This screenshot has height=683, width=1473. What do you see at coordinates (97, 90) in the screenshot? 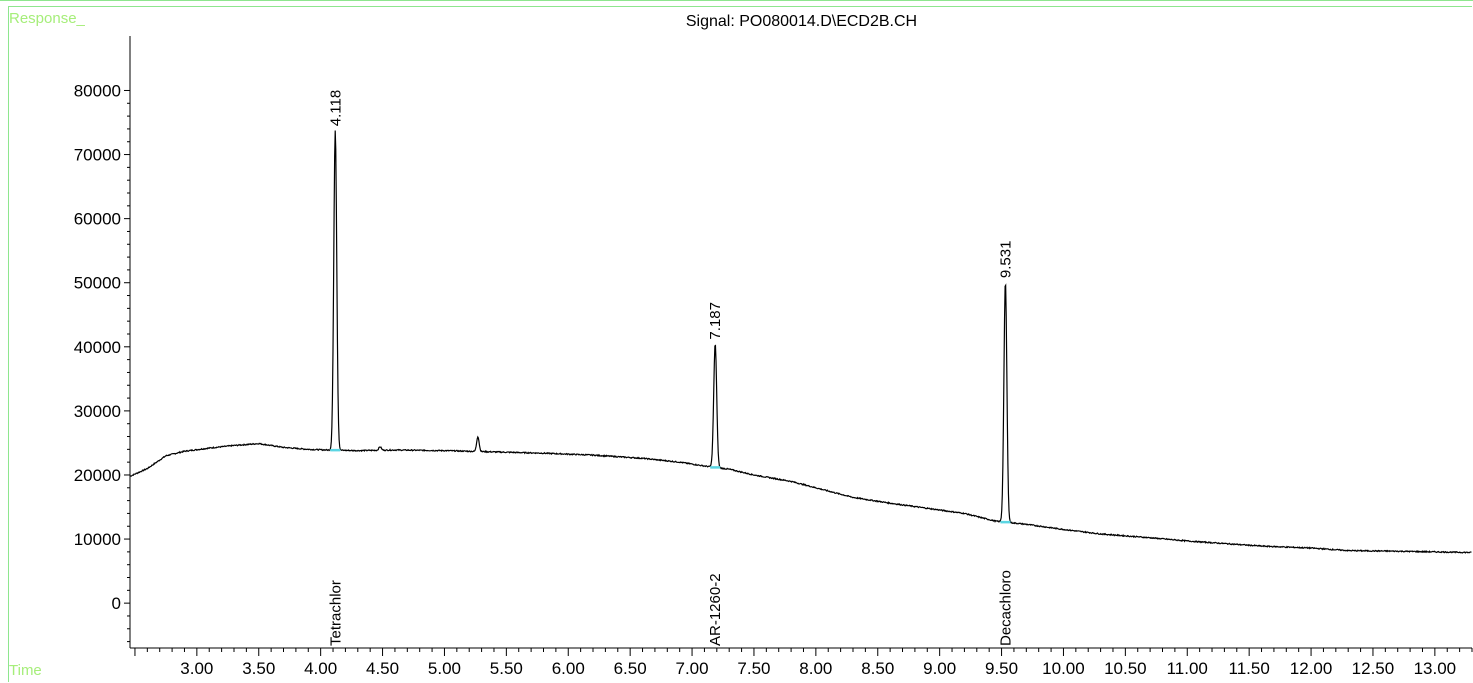
I see `y-tick-label: 80000` at bounding box center [97, 90].